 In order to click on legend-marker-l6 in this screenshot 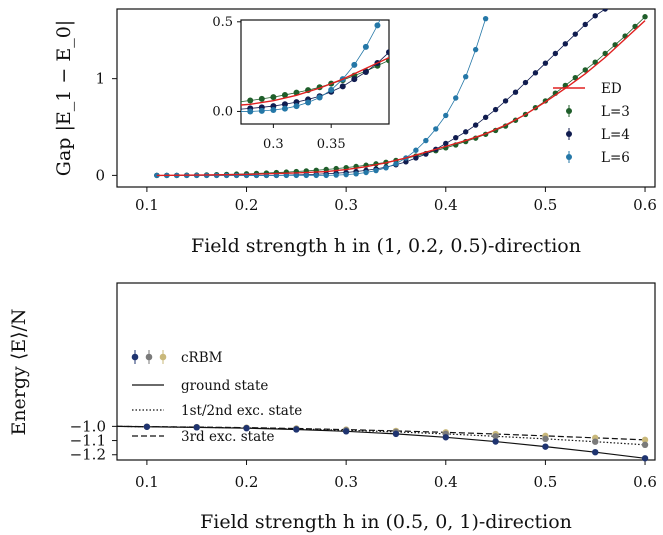, I will do `click(569, 157)`.